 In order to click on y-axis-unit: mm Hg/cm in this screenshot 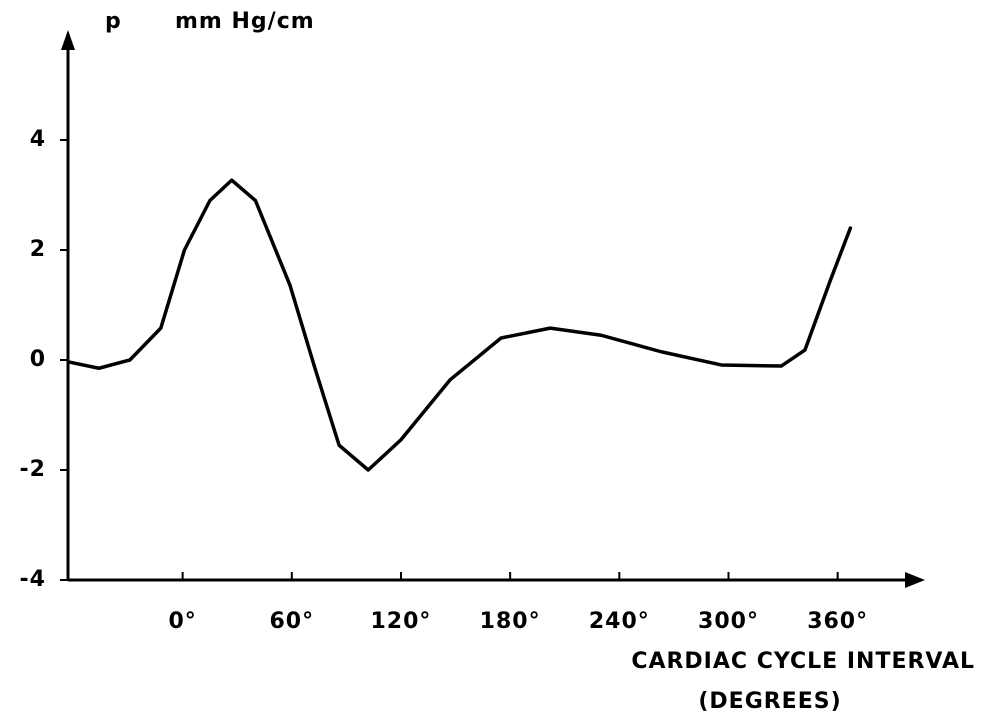, I will do `click(245, 21)`.